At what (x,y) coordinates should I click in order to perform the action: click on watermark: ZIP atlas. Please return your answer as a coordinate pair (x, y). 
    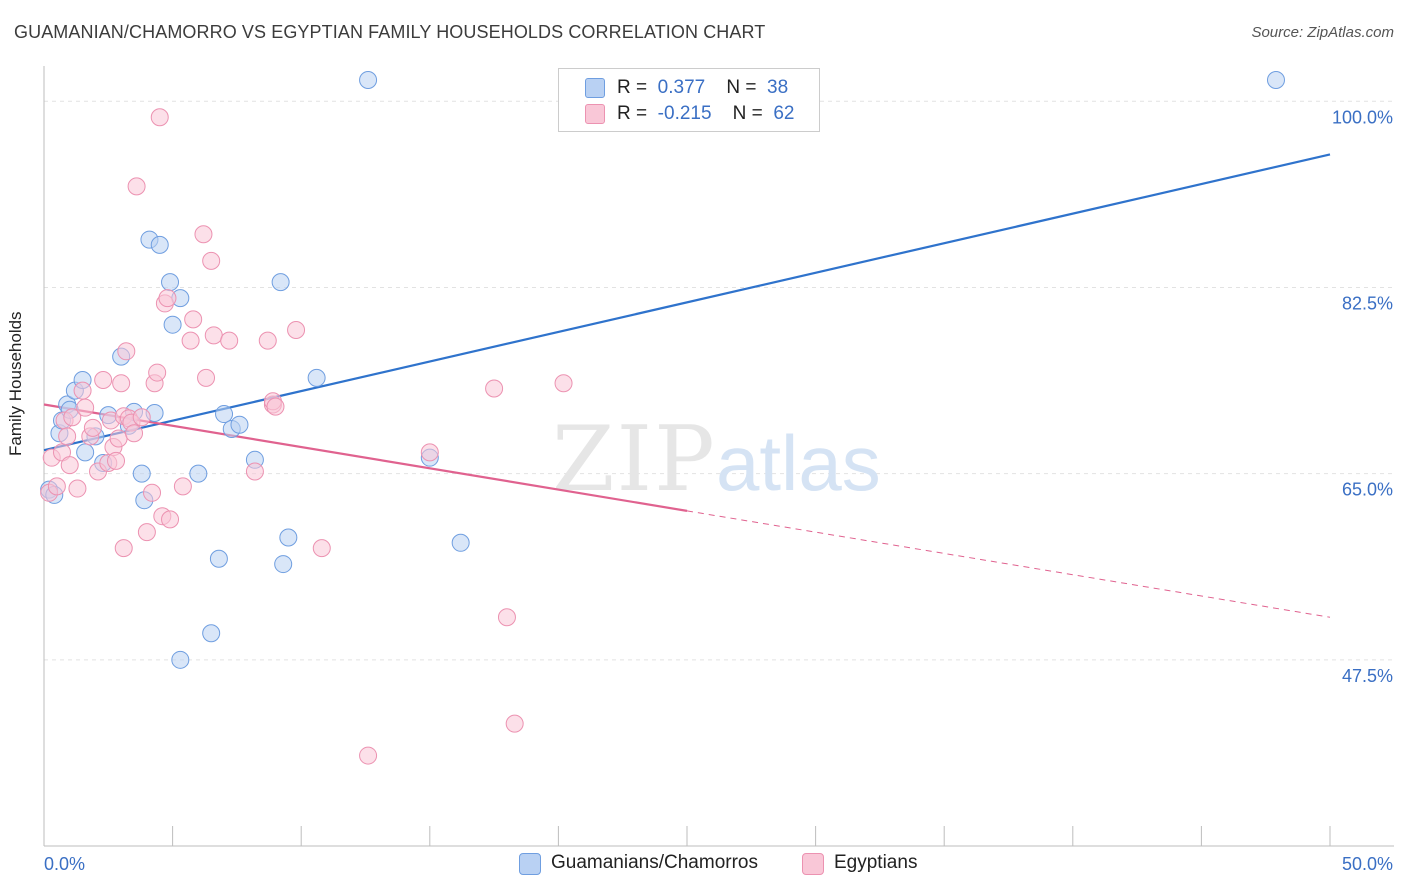
    Looking at the image, I should click on (716, 459).